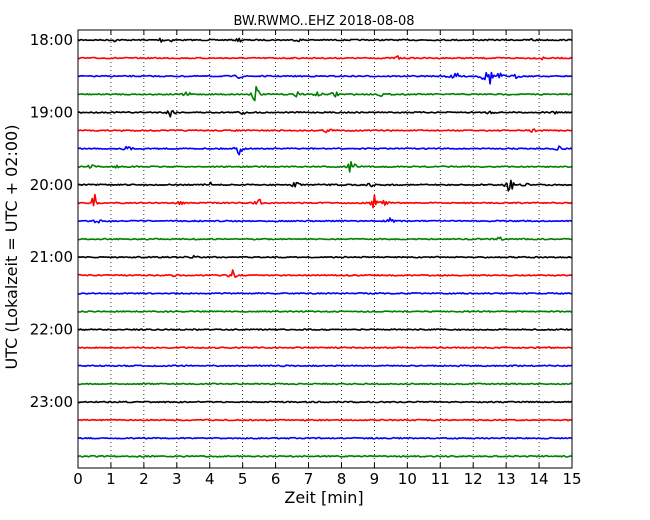  Describe the element at coordinates (243, 479) in the screenshot. I see `x-tick-label-5: 5` at that location.